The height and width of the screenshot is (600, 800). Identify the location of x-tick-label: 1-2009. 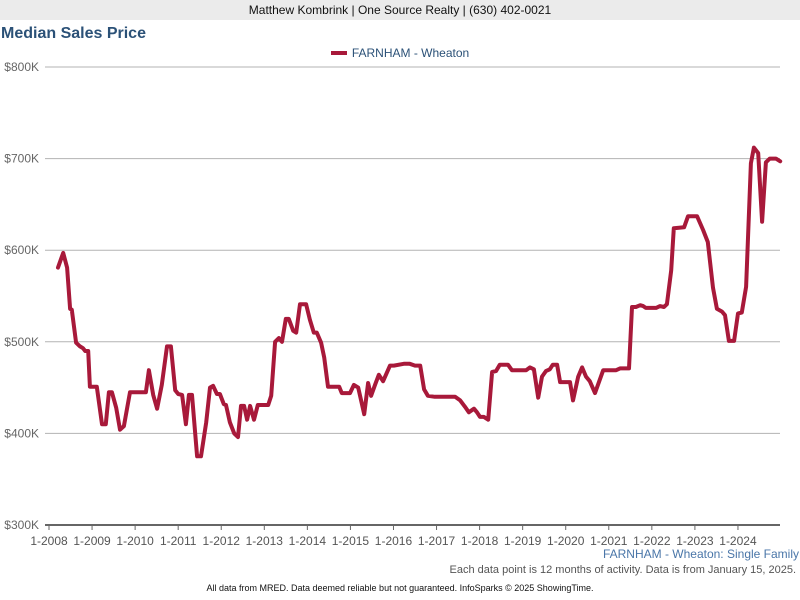
(92, 541).